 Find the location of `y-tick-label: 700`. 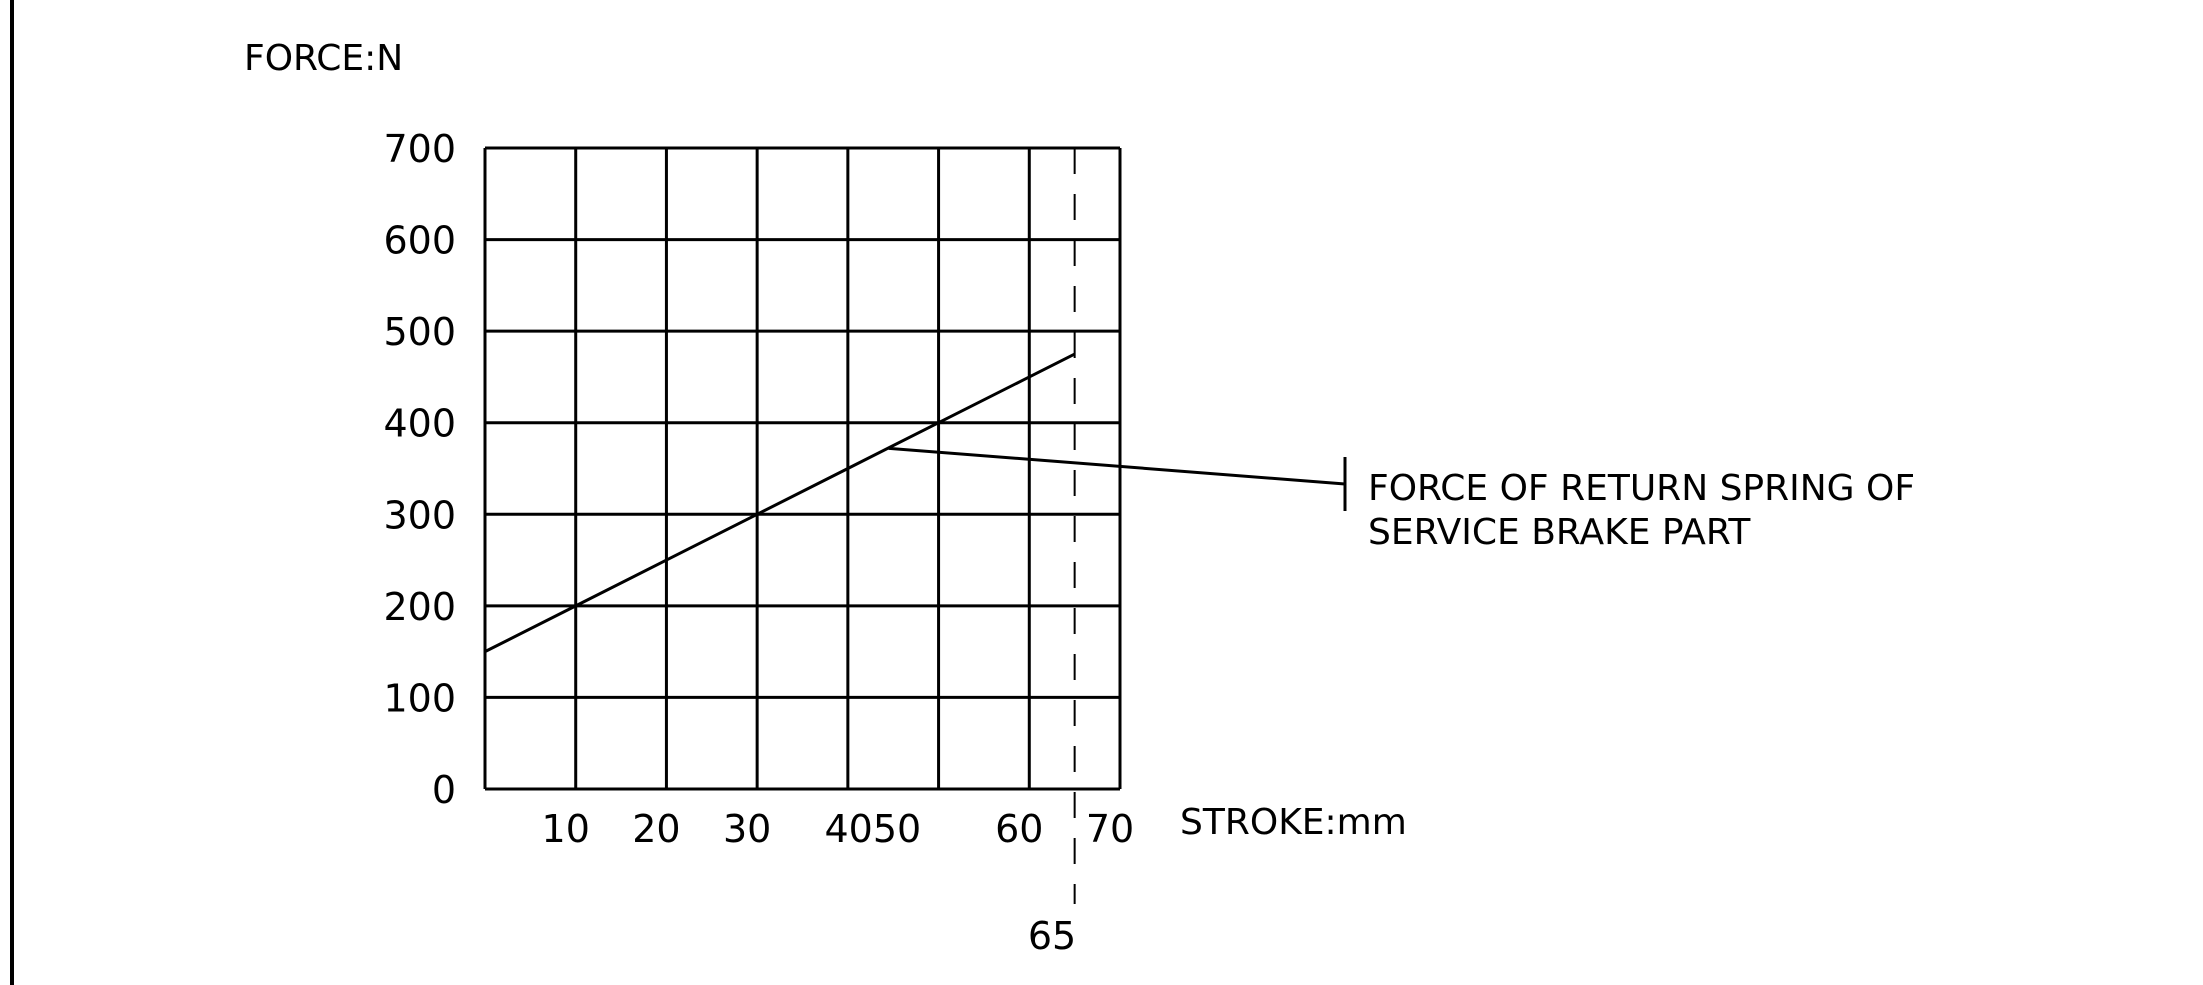

y-tick-label: 700 is located at coordinates (419, 149).